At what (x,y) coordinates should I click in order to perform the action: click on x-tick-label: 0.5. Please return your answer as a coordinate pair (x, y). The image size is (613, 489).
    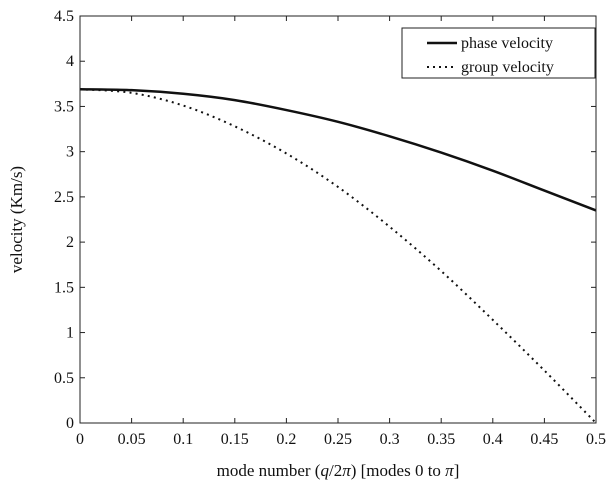
    Looking at the image, I should click on (596, 439).